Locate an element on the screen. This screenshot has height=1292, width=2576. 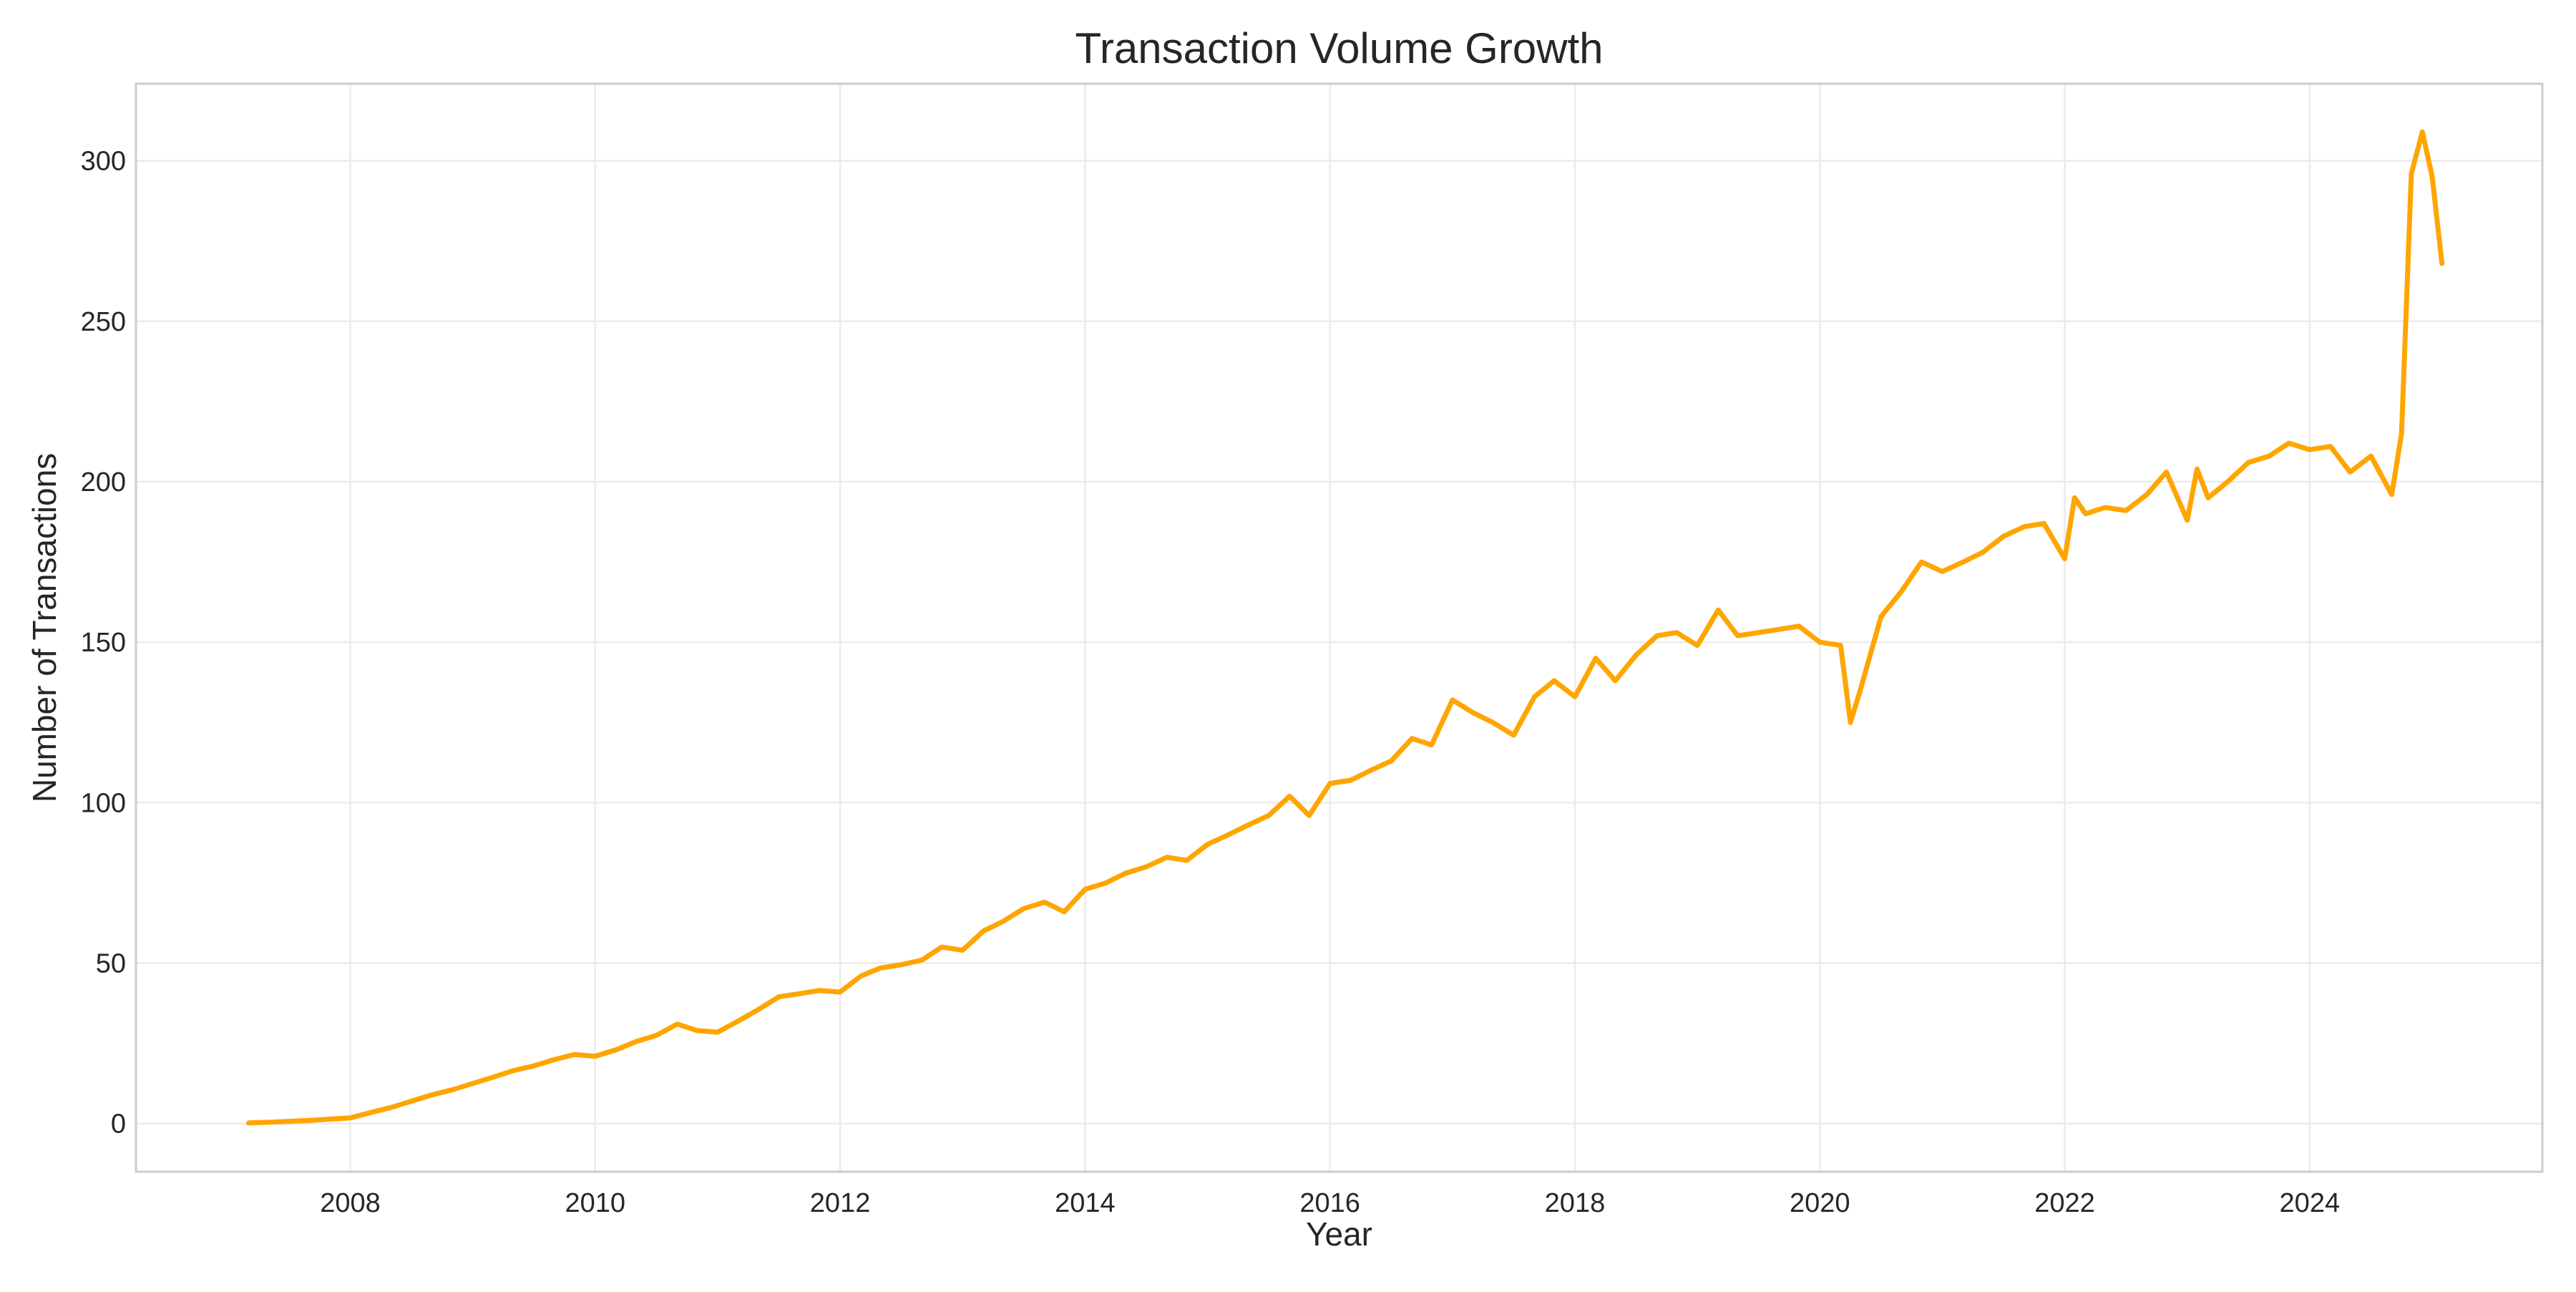
x-tick-label: 2012 is located at coordinates (841, 1203).